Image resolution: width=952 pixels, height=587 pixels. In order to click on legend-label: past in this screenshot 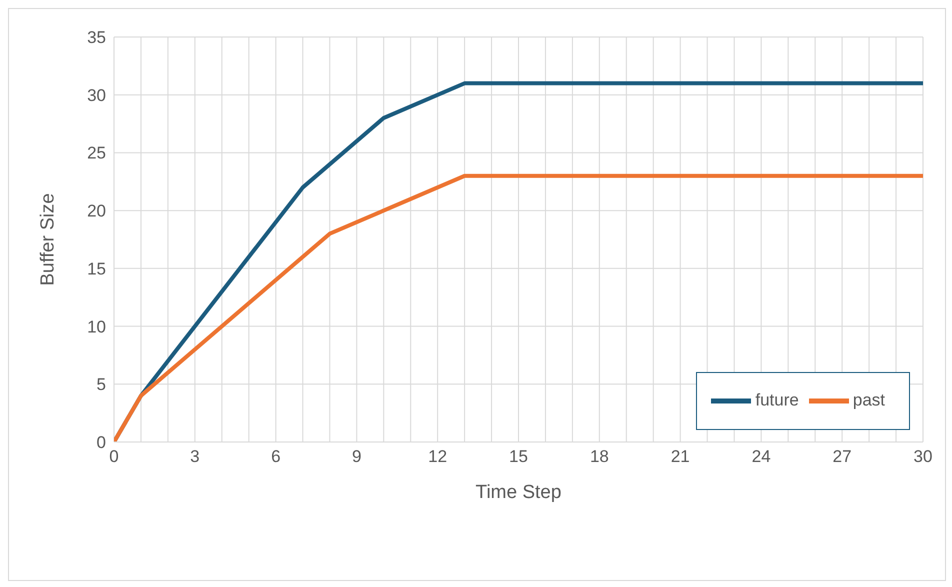, I will do `click(868, 400)`.